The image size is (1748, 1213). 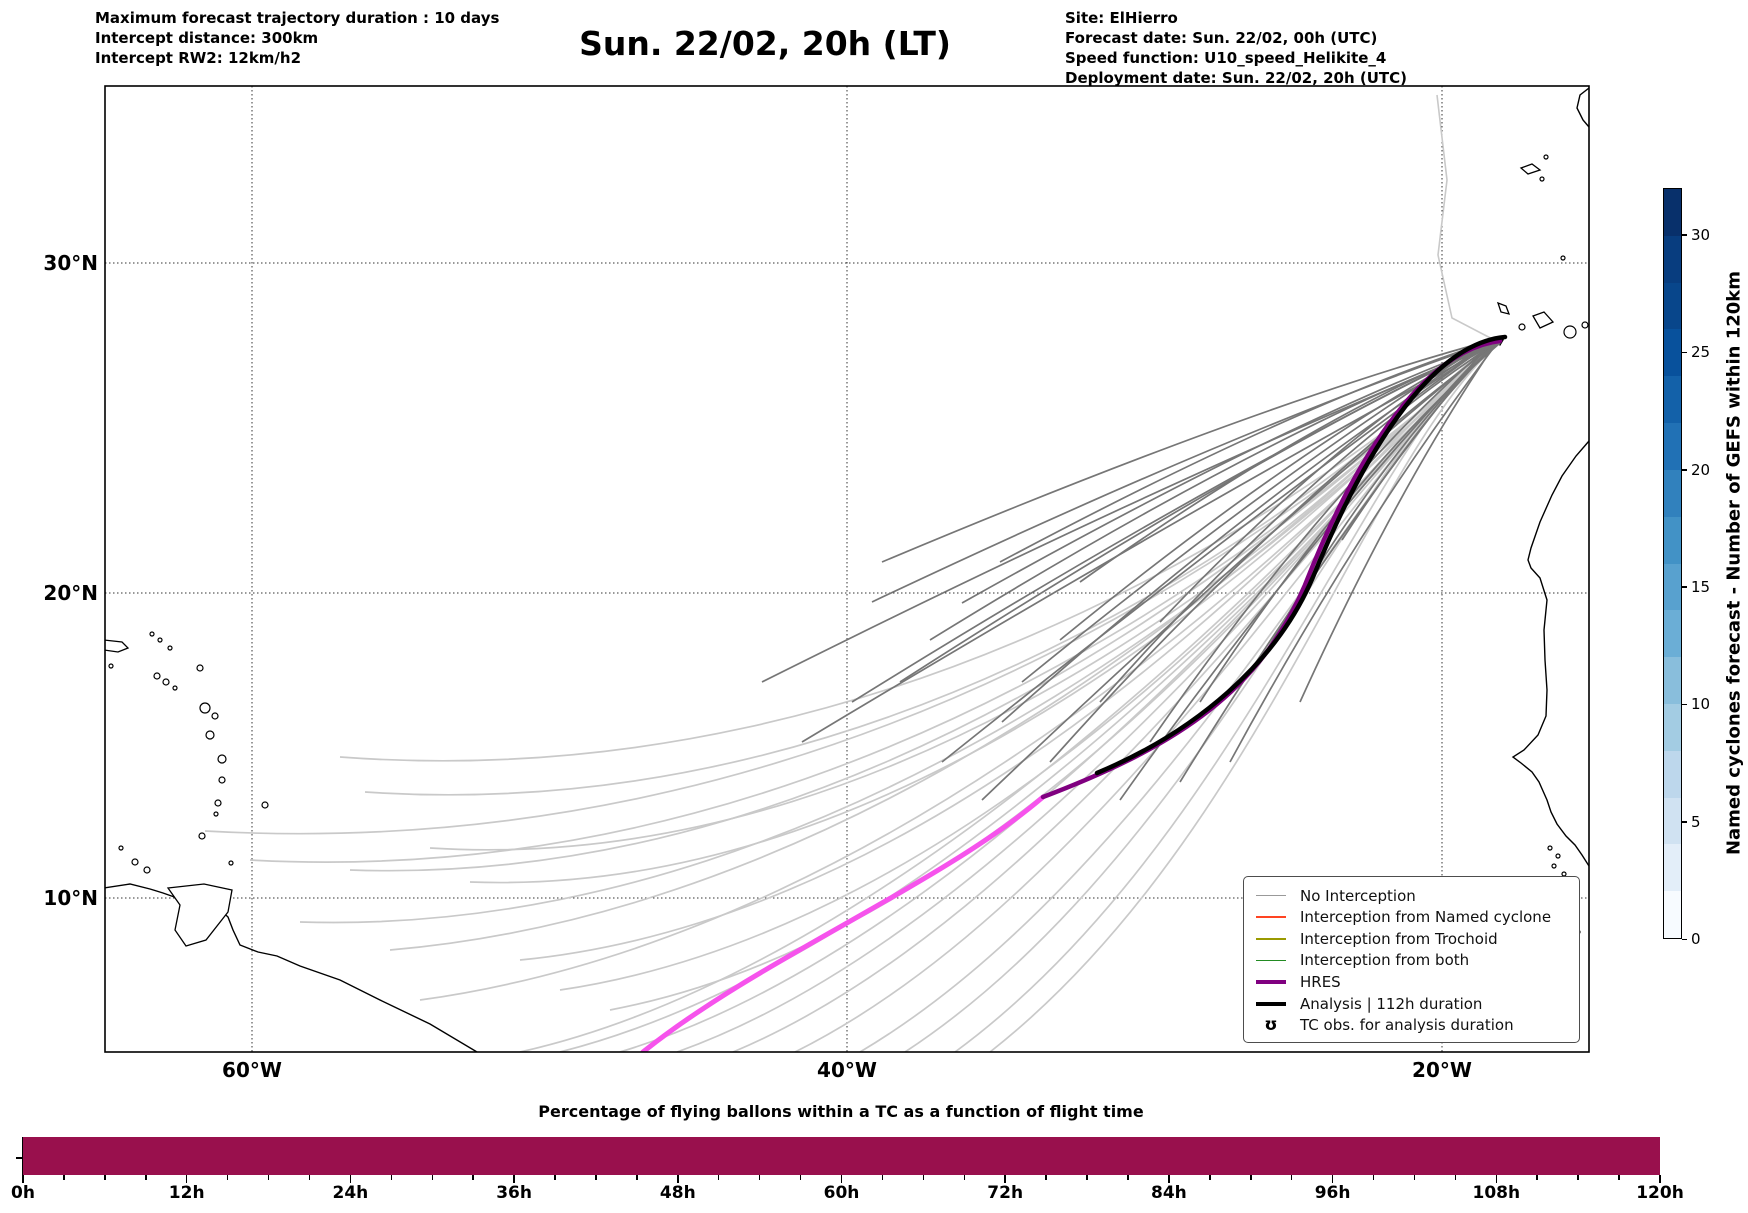 I want to click on island-madeira, so click(x=1530, y=169).